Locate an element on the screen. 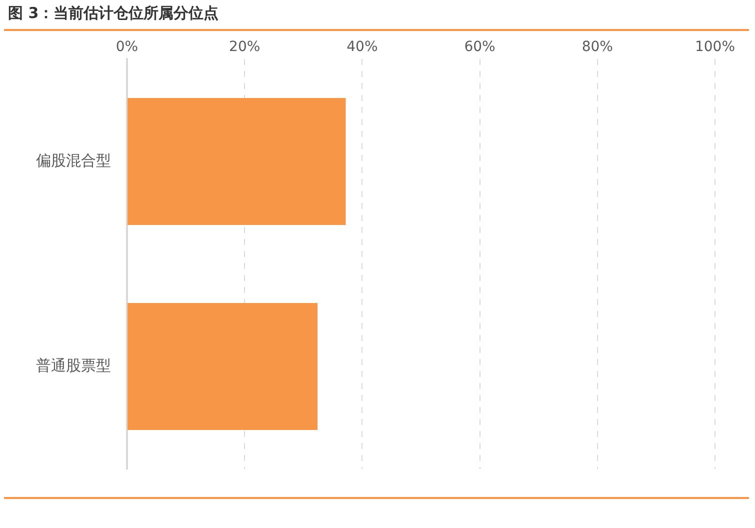 The image size is (755, 528). y-tick-label: 偏股混合型 is located at coordinates (73, 160).